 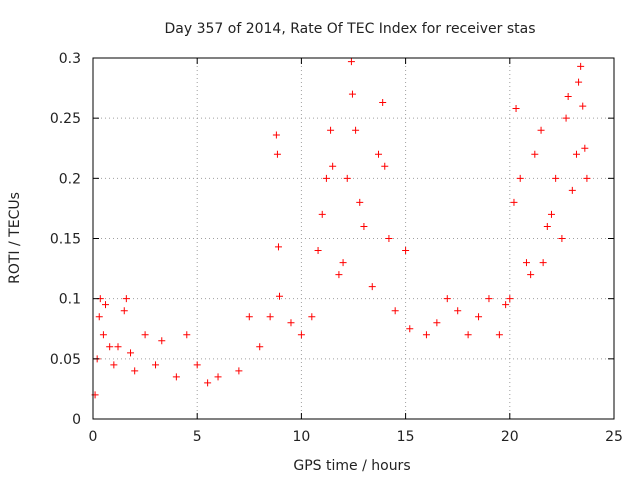 I want to click on y-tick-label: 0, so click(x=76, y=420).